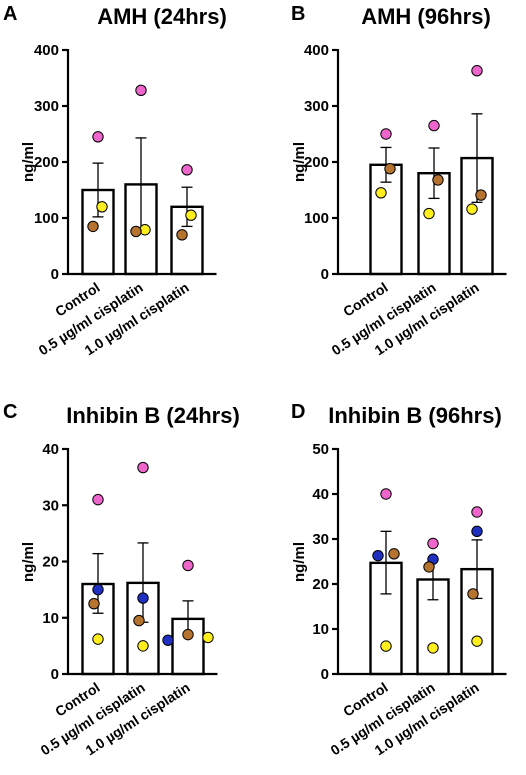 This screenshot has height=775, width=526. I want to click on panel-letter: D, so click(298, 412).